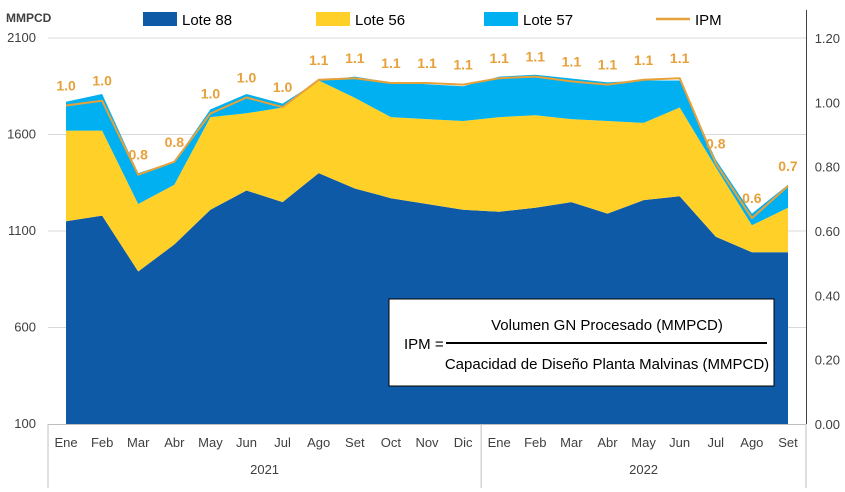 The width and height of the screenshot is (845, 492). I want to click on year-label-2022: 2022, so click(643, 469).